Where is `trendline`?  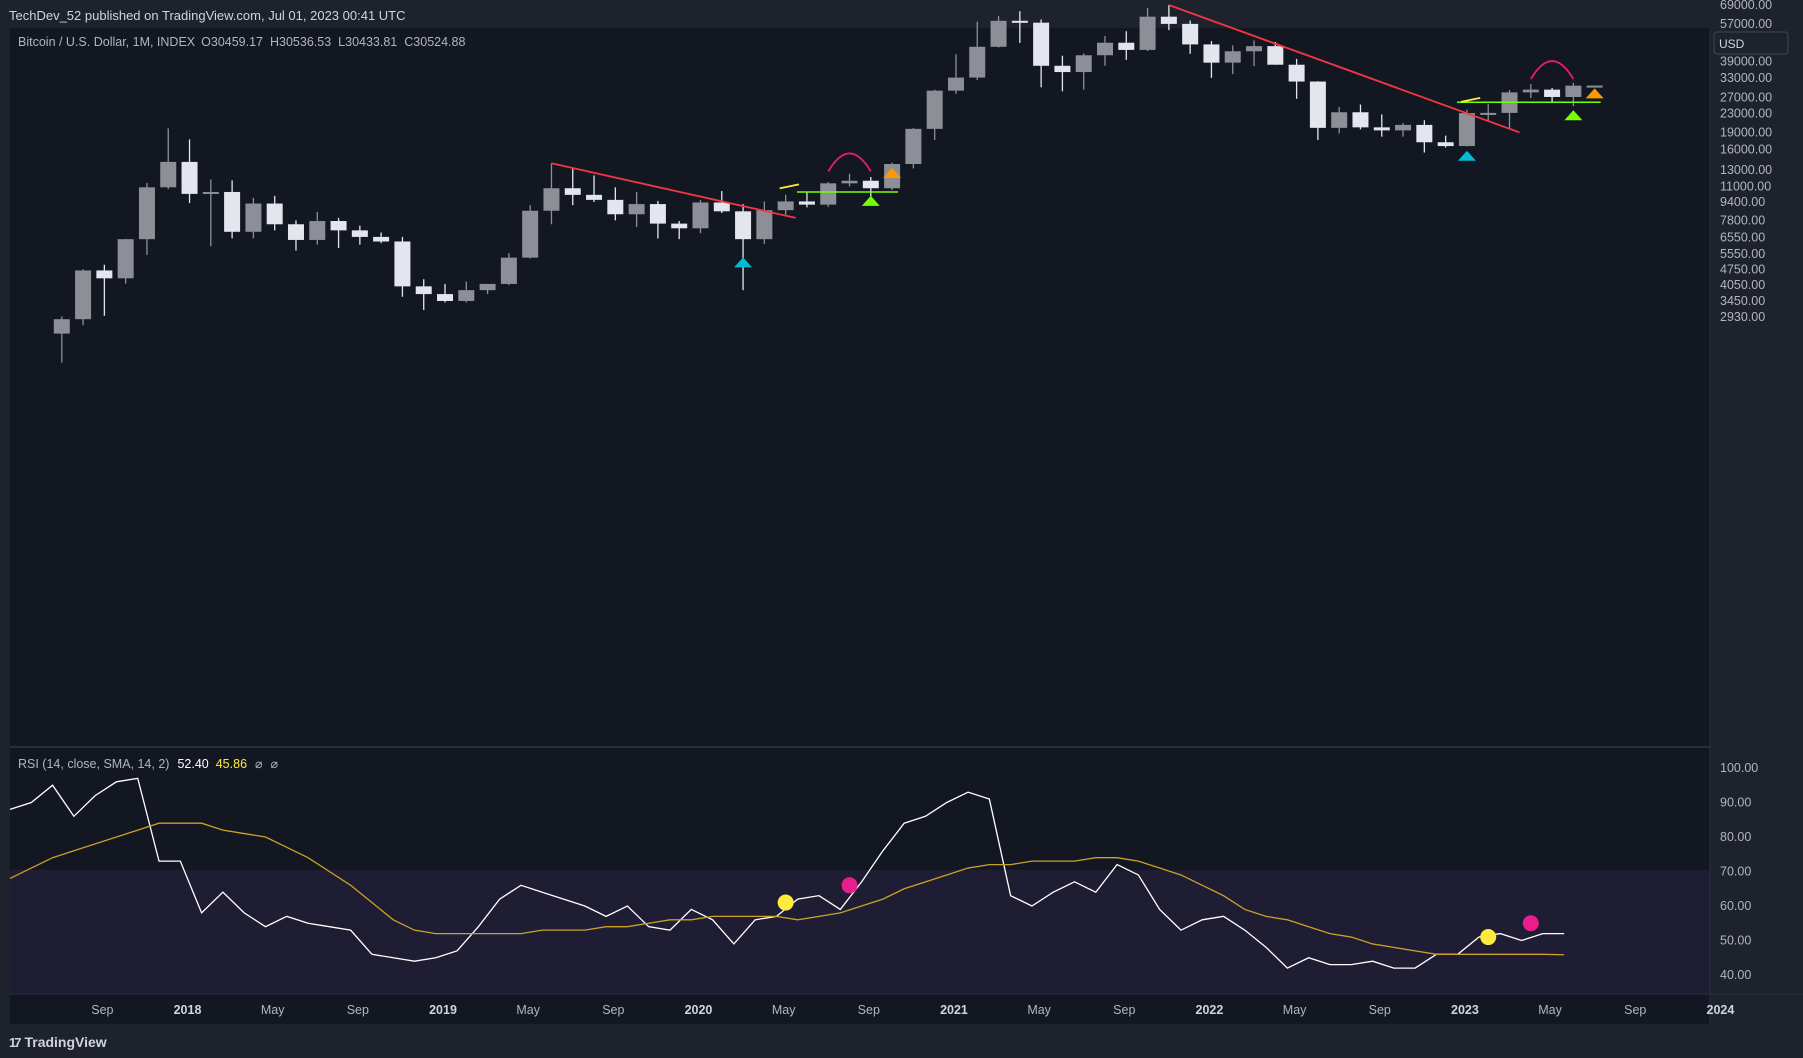 trendline is located at coordinates (1344, 69).